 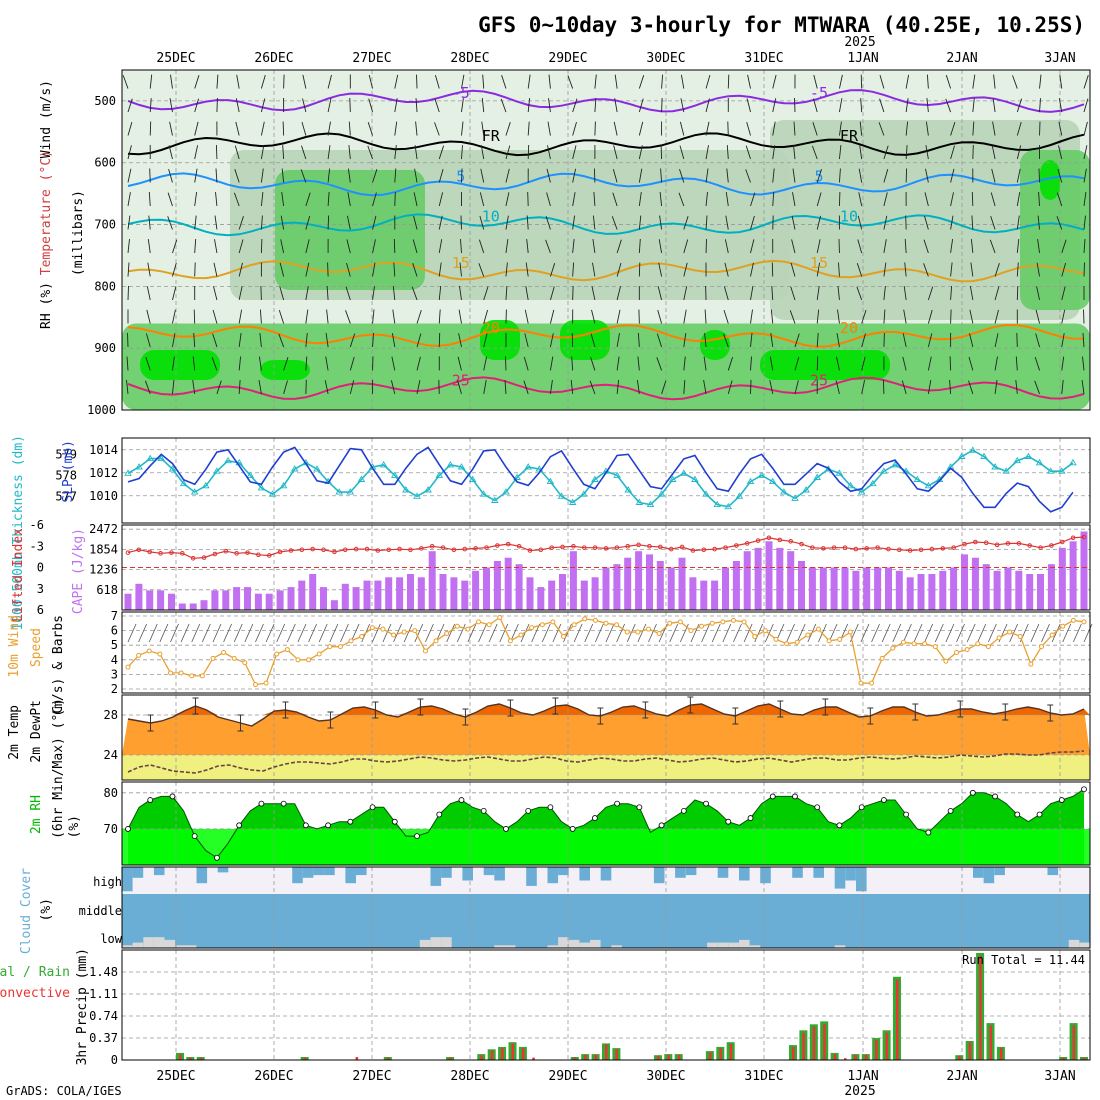 I want to click on isotherm-label: 10, so click(x=849, y=217).